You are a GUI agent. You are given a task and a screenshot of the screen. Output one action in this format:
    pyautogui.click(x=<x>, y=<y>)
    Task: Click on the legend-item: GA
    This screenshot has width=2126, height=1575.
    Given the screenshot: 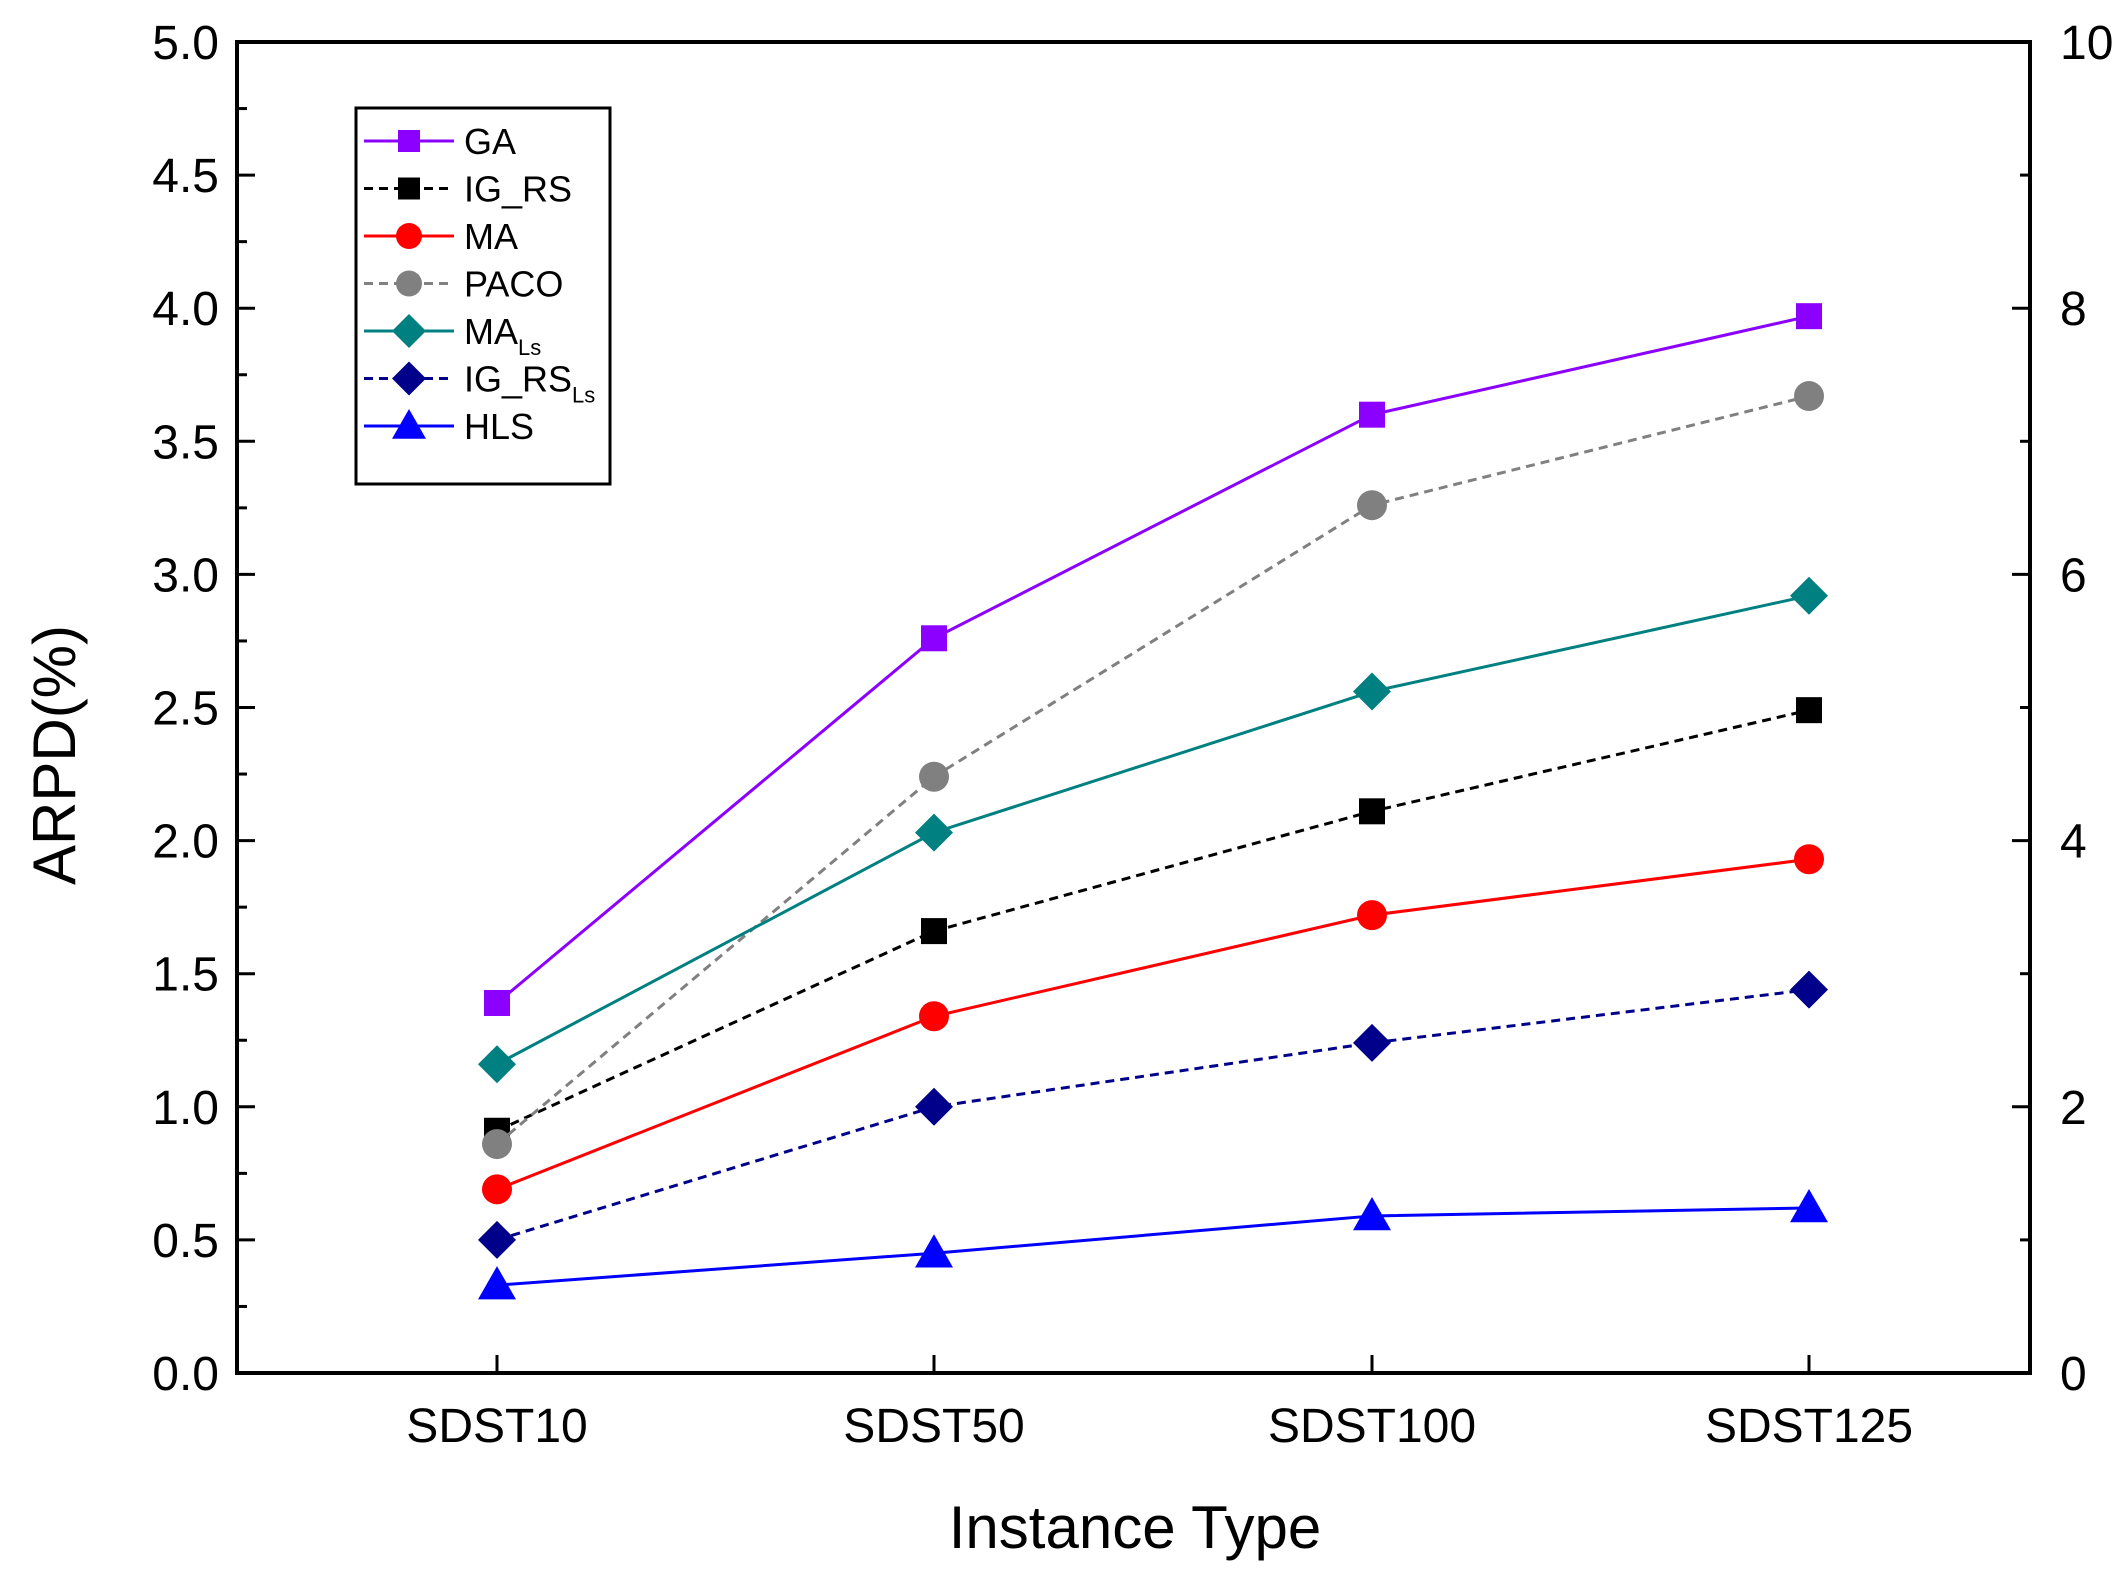 What is the action you would take?
    pyautogui.click(x=440, y=141)
    